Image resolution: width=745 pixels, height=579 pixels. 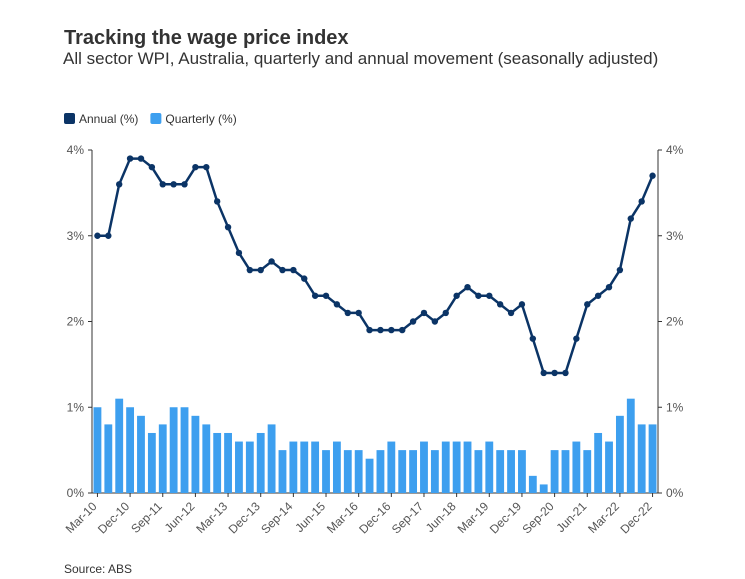 What do you see at coordinates (206, 38) in the screenshot?
I see `chart-title: Tracking the wage price index` at bounding box center [206, 38].